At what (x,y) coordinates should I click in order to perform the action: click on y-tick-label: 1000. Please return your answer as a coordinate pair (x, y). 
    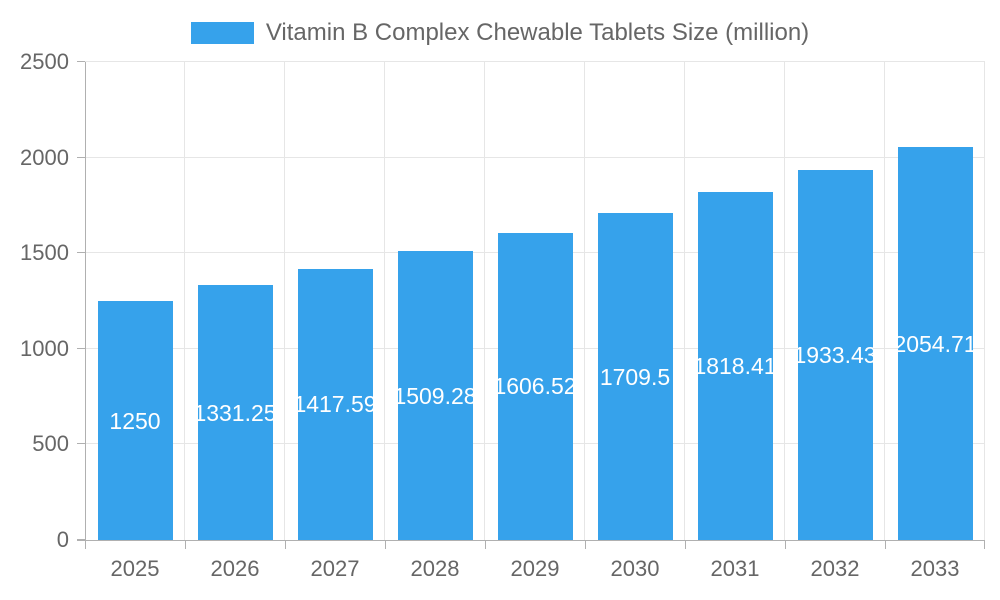
    Looking at the image, I should click on (44, 348).